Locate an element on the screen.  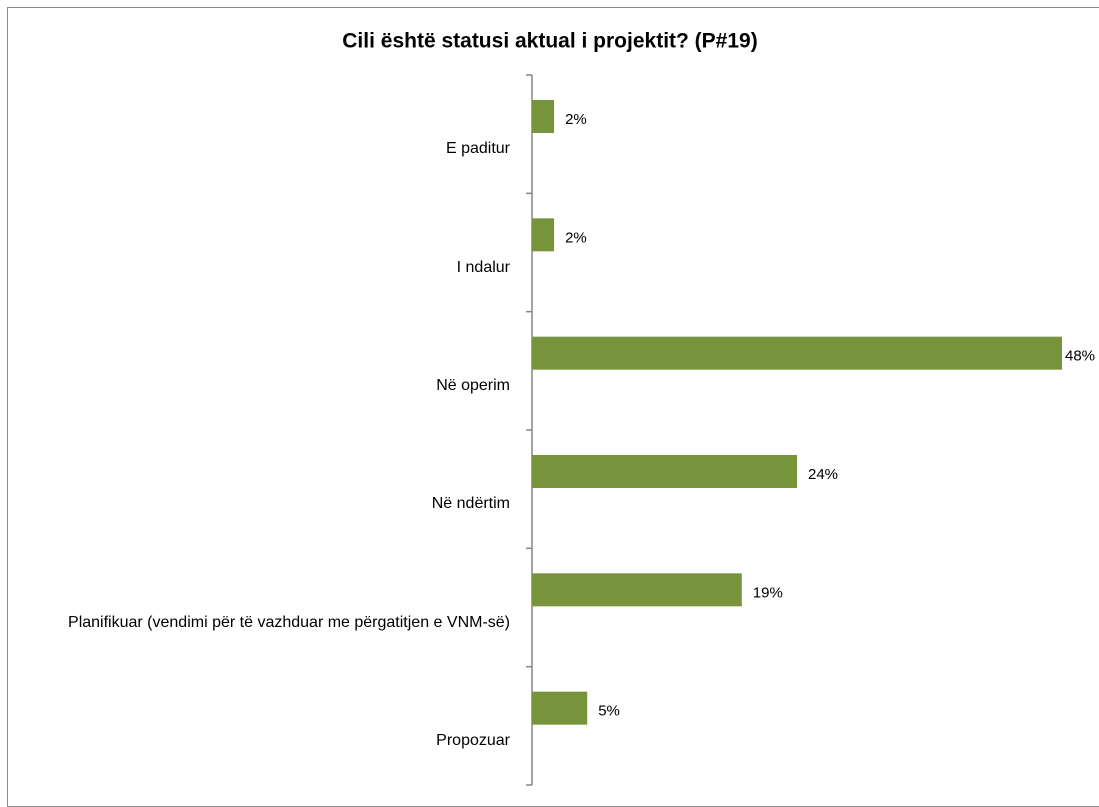
category-label: I ndalur is located at coordinates (483, 267).